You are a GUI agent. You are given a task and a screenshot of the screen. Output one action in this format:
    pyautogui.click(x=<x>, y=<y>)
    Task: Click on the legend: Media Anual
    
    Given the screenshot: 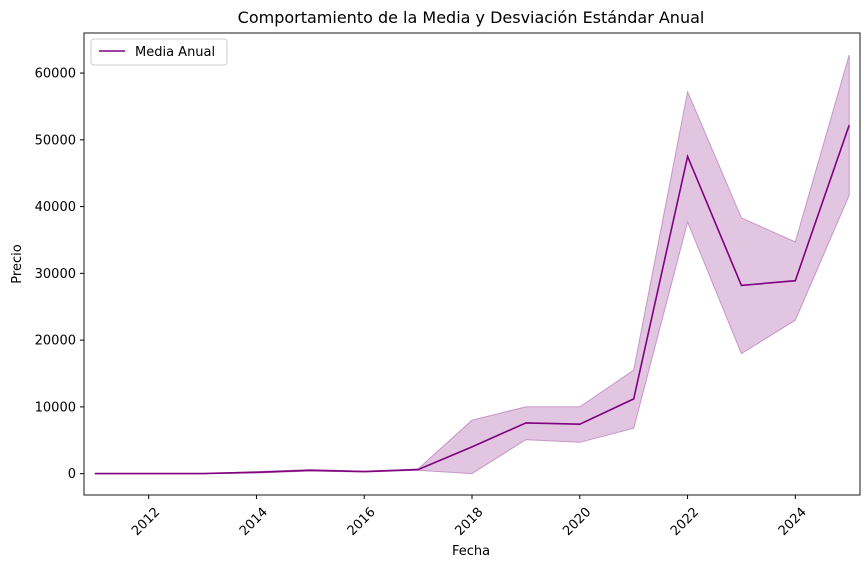 What is the action you would take?
    pyautogui.click(x=159, y=52)
    